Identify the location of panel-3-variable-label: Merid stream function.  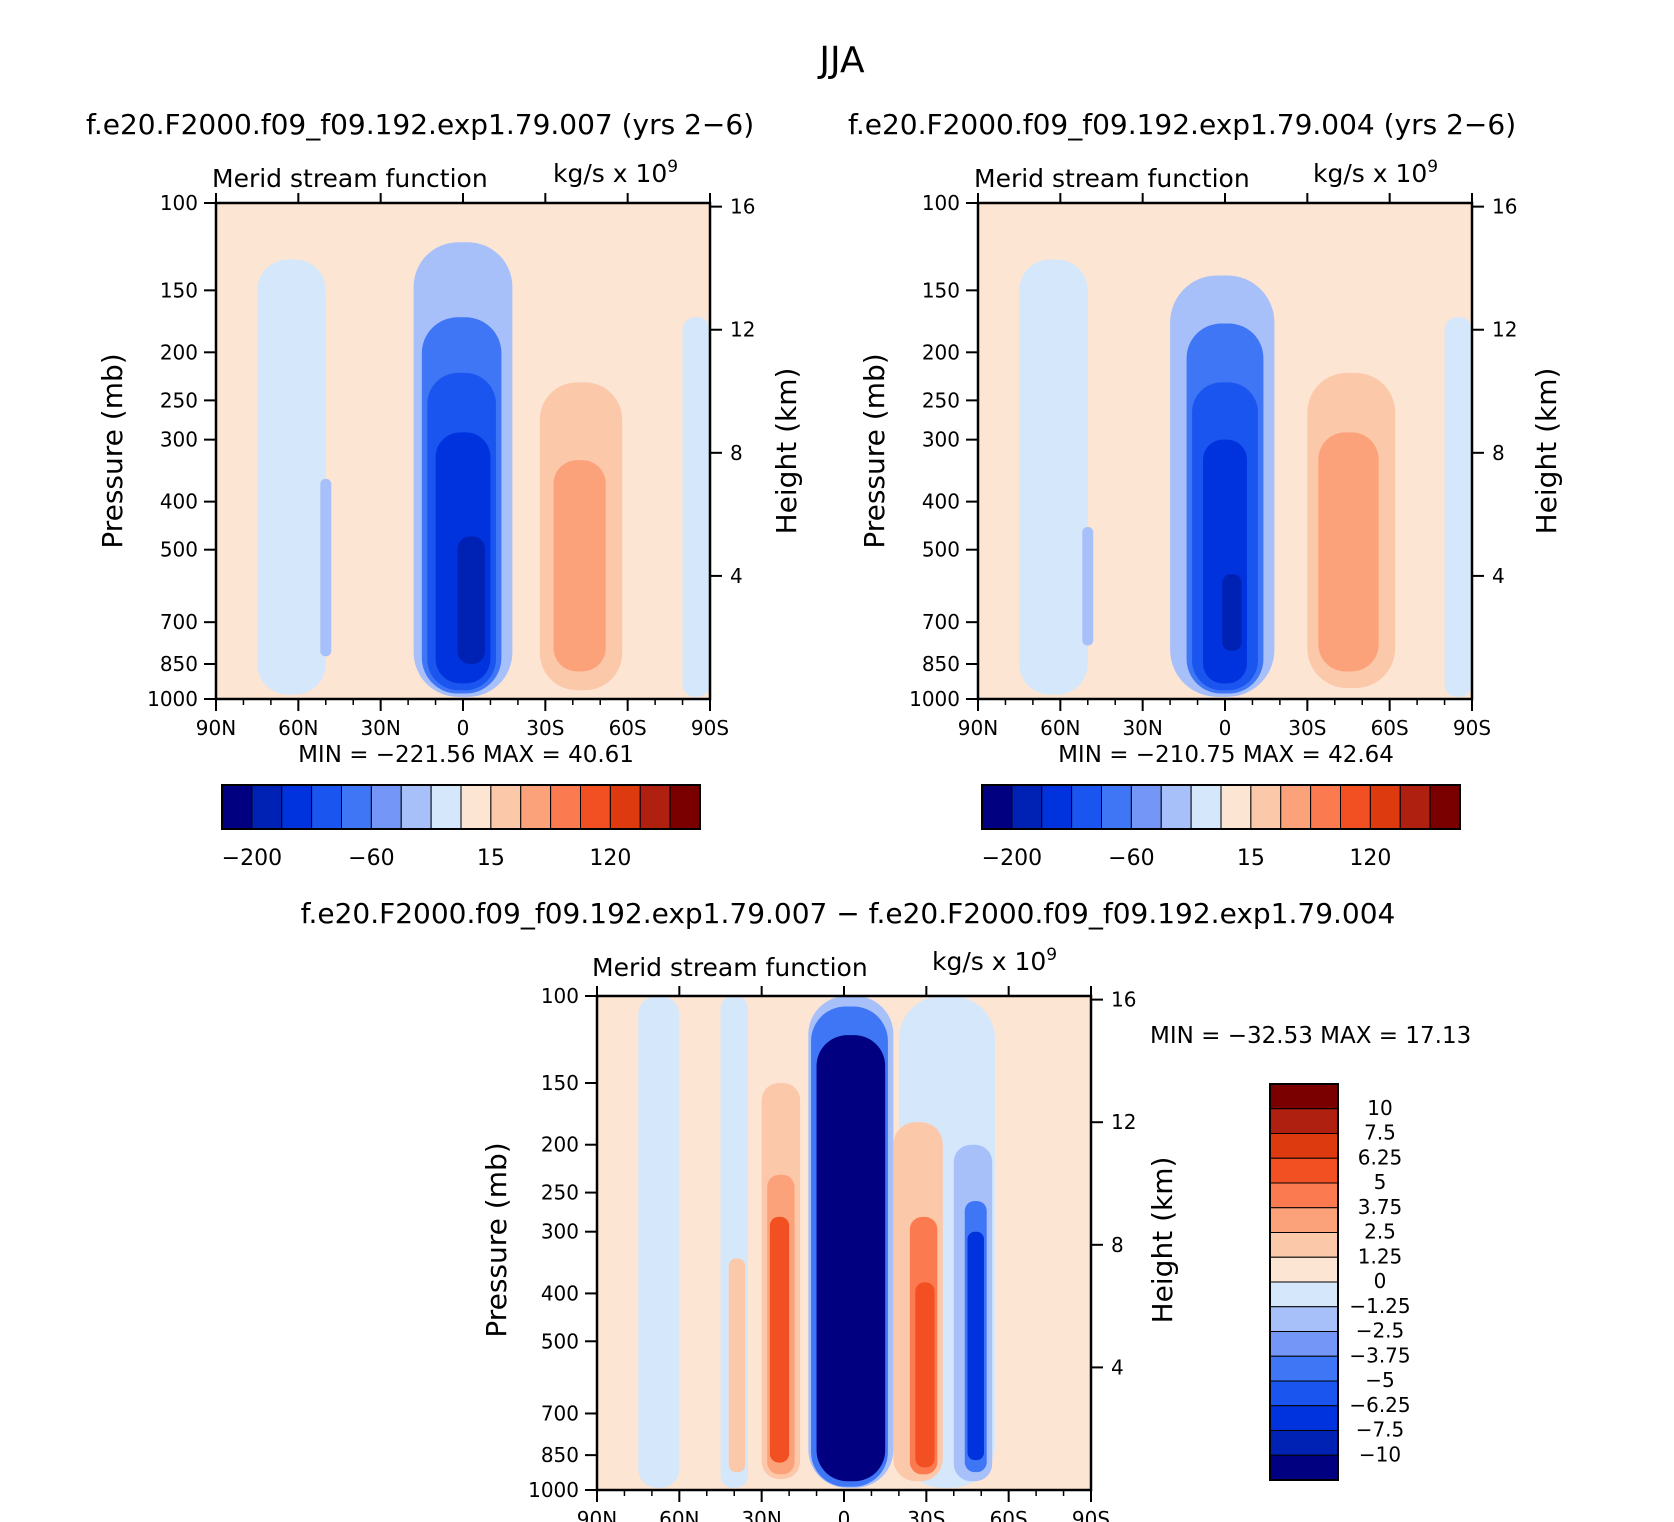
(730, 967).